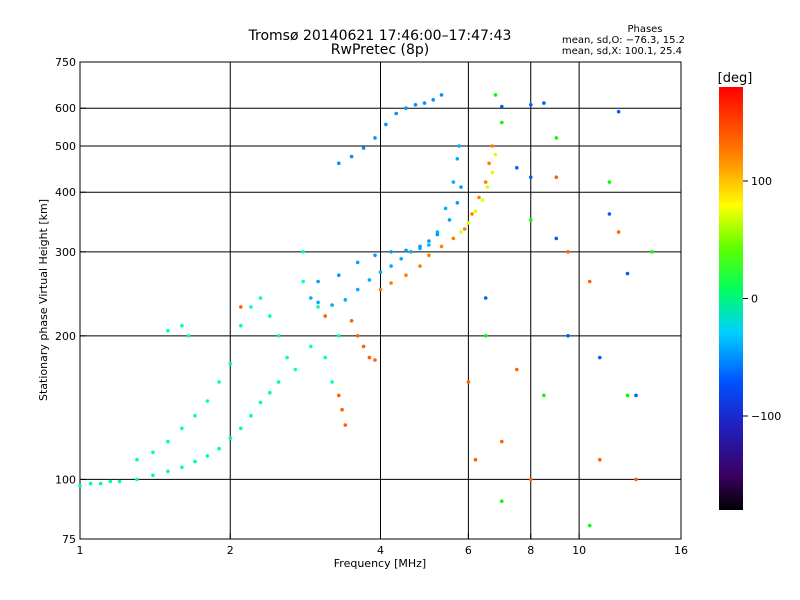 Image resolution: width=800 pixels, height=600 pixels. Describe the element at coordinates (380, 563) in the screenshot. I see `x-axis-label: Frequency [MHz]` at that location.